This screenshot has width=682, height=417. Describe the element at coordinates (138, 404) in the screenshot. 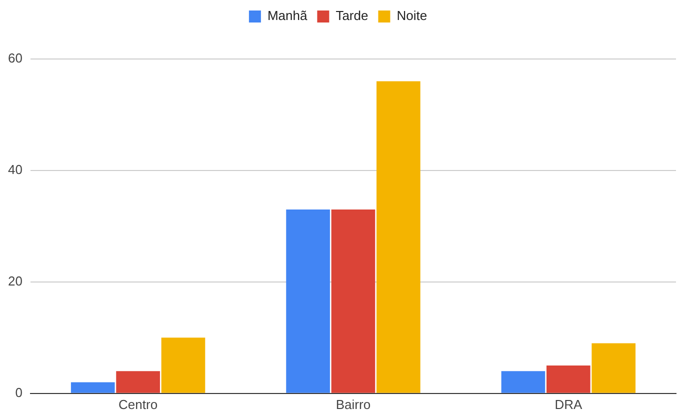

I see `x-tick-label: Centro` at that location.